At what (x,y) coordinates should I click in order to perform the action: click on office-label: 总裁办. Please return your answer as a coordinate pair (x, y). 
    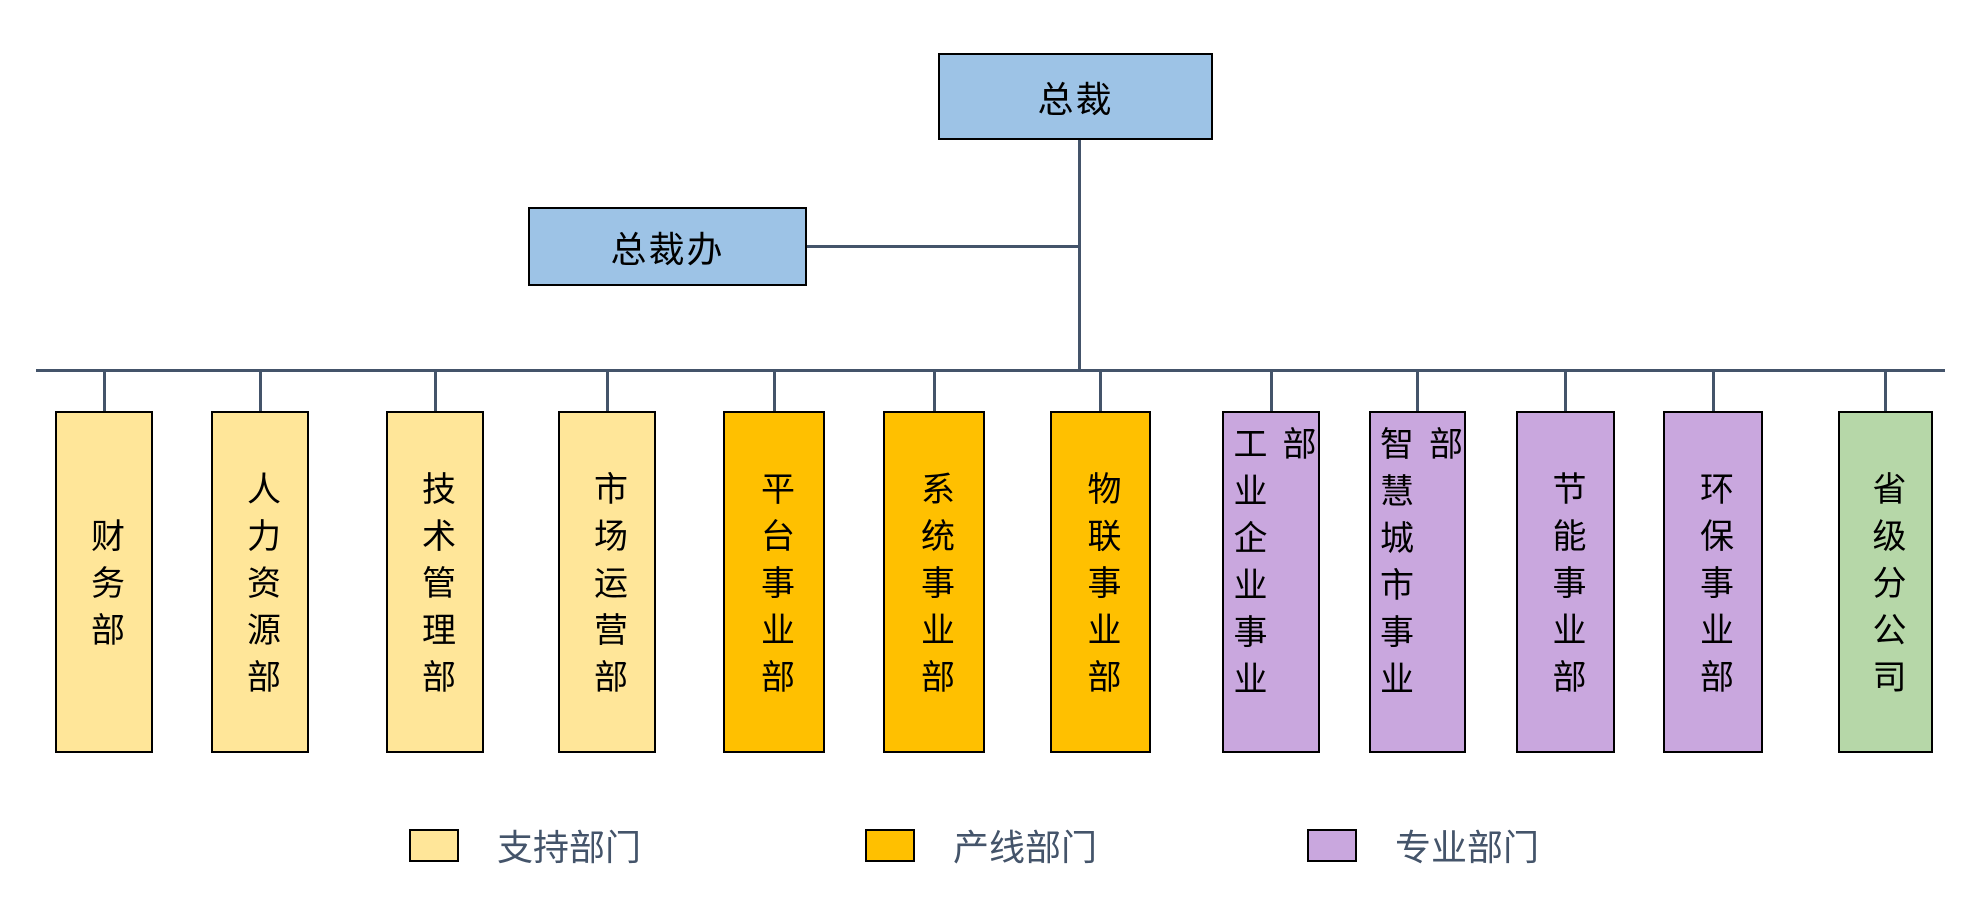
    Looking at the image, I should click on (667, 249).